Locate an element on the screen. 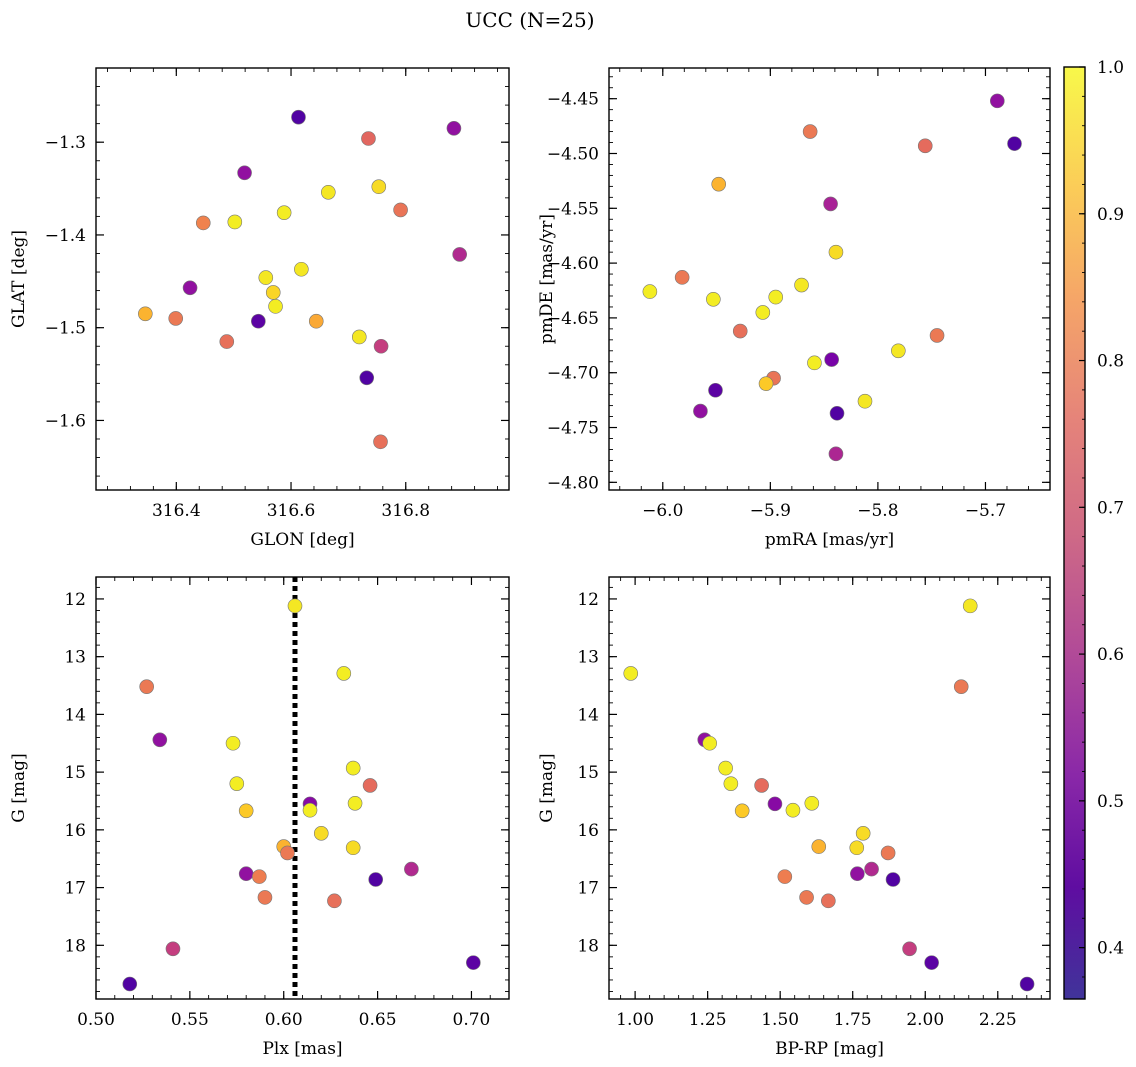 The width and height of the screenshot is (1136, 1067). x-tick-label: 1.00 is located at coordinates (635, 1020).